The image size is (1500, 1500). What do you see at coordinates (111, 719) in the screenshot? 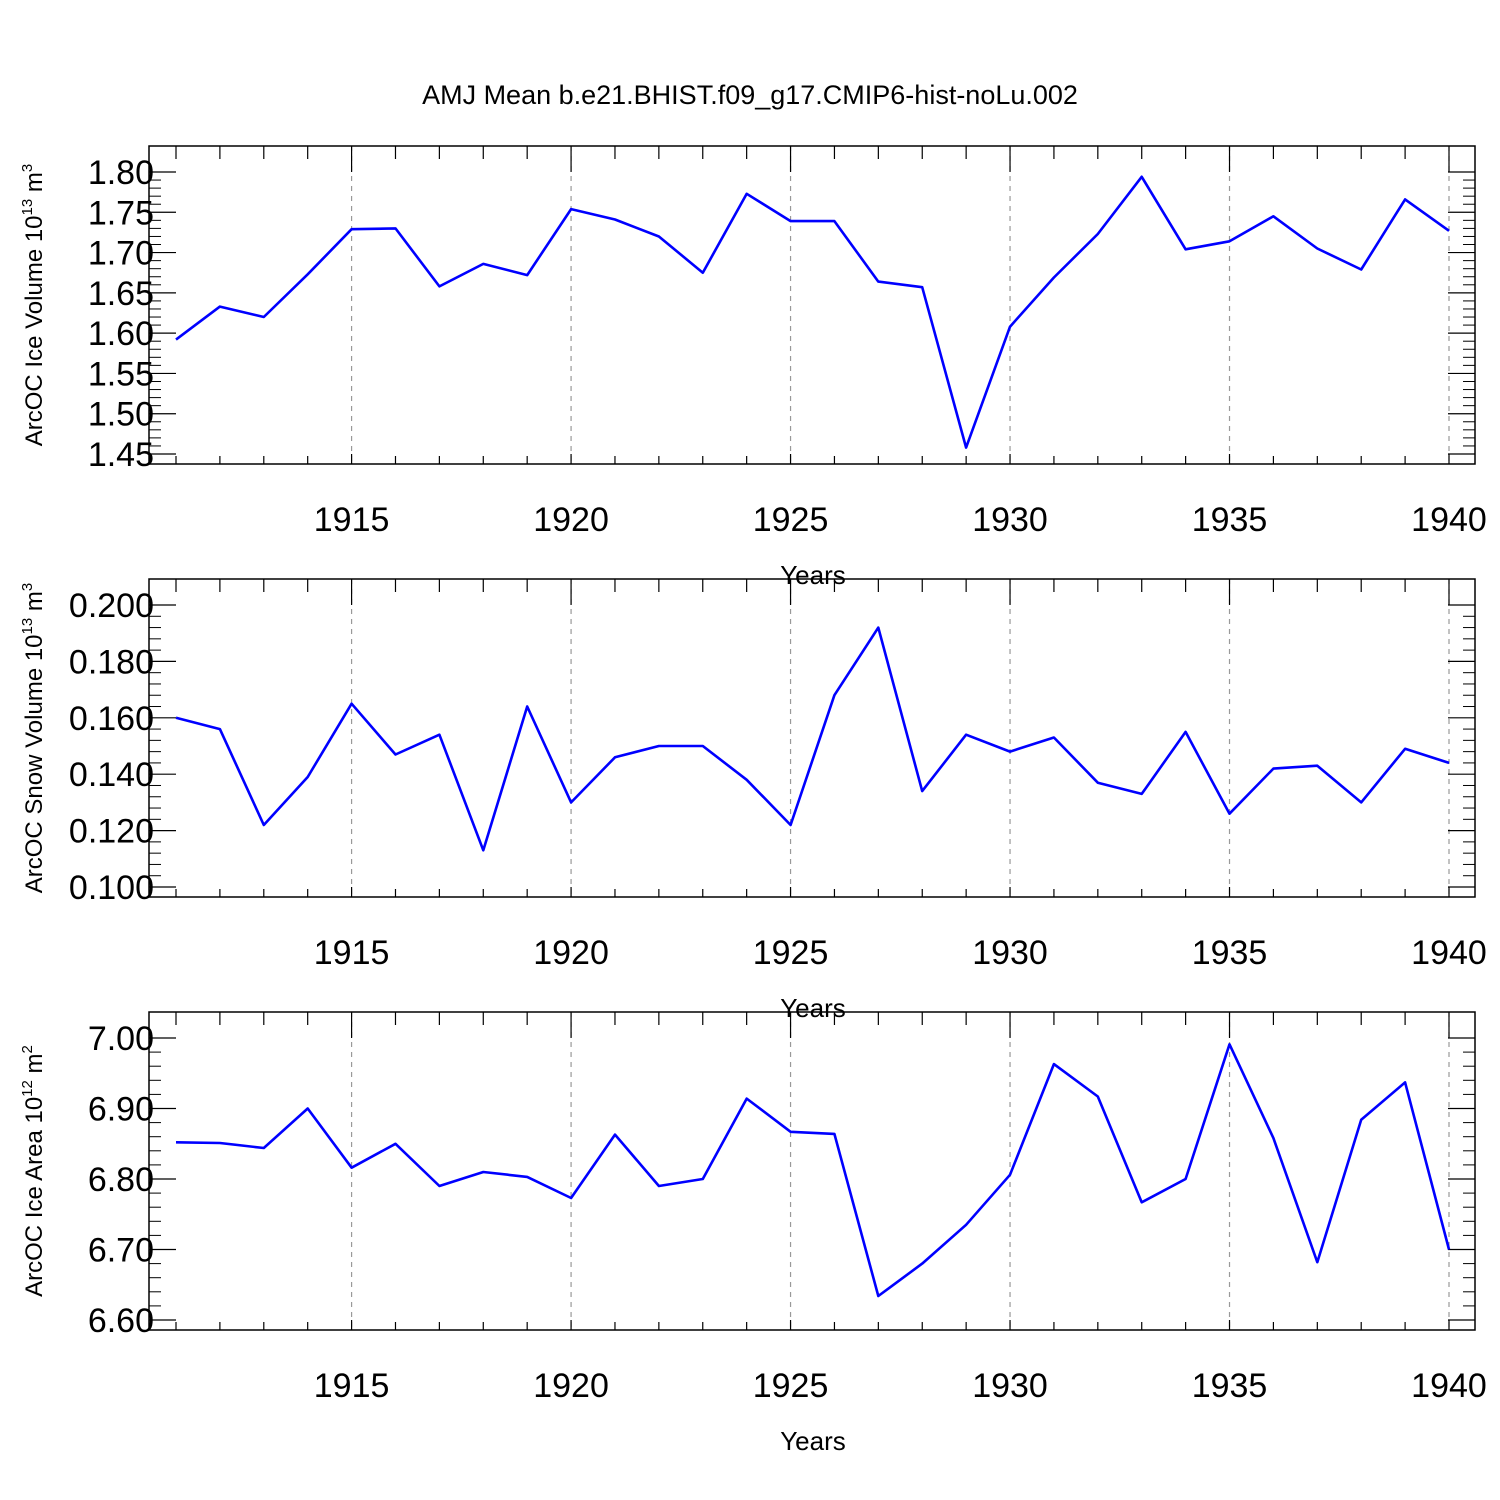
I see `y-tick-label: 0.160` at bounding box center [111, 719].